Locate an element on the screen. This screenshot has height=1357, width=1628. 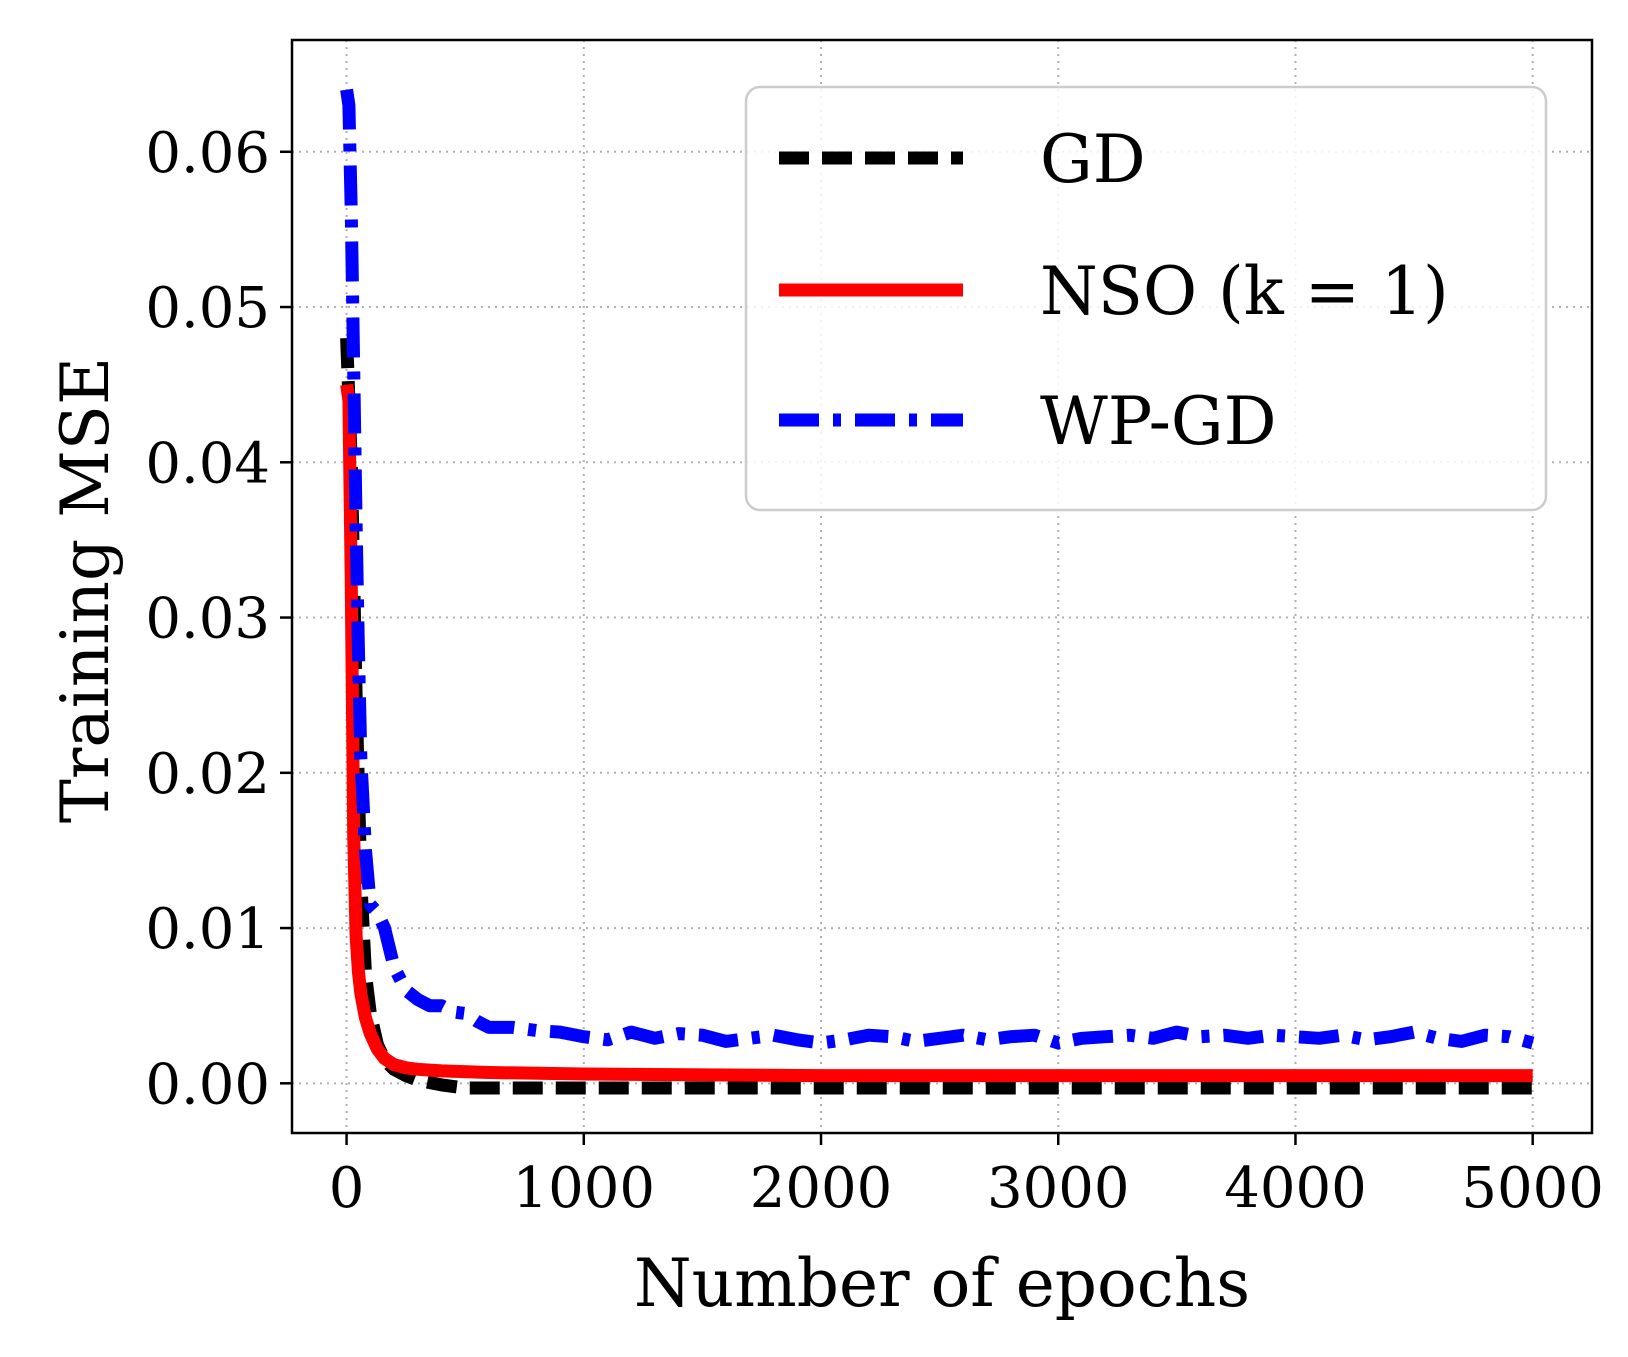
y-tick-label: 0.02 is located at coordinates (207, 774).